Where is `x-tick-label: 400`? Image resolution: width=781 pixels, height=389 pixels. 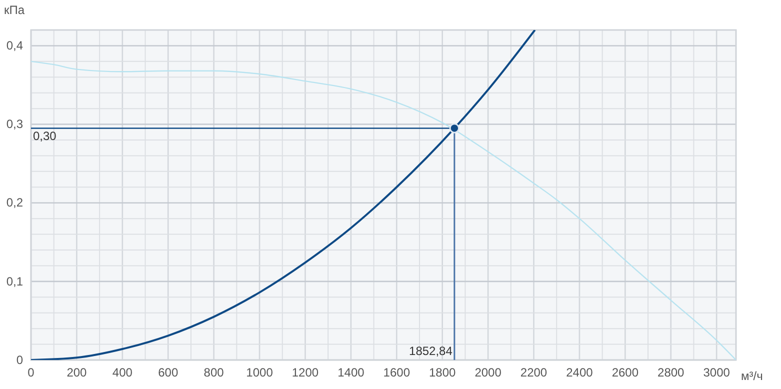
x-tick-label: 400 is located at coordinates (122, 373).